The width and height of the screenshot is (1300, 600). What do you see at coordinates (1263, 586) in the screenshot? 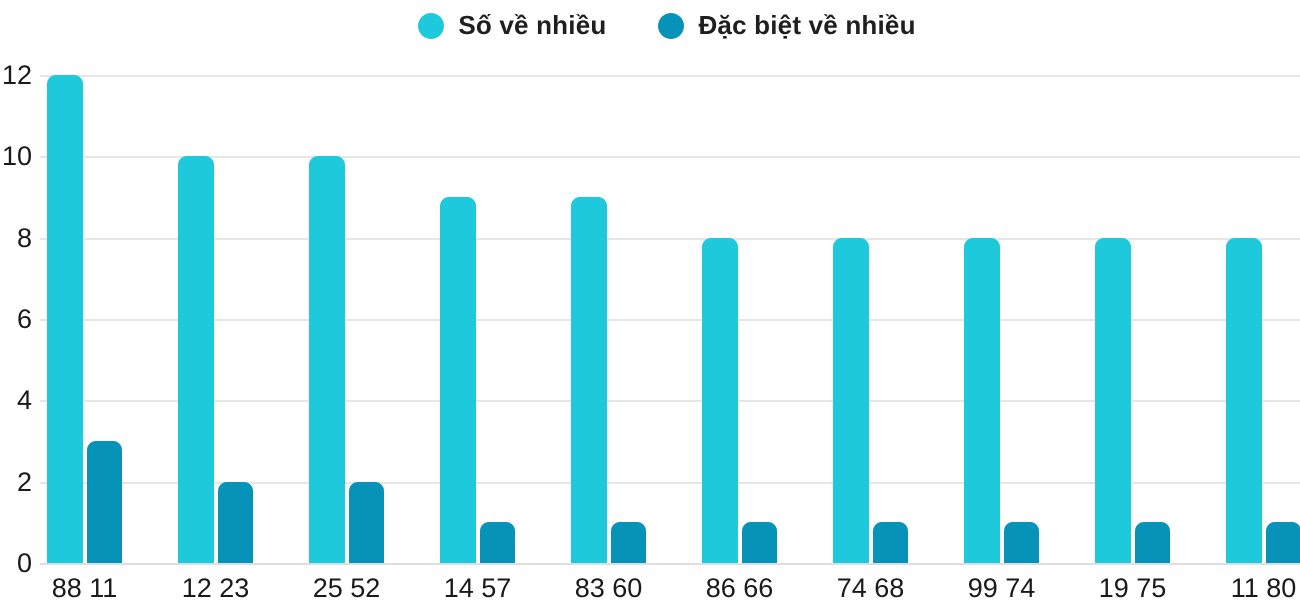
I see `x-category-label: 11 80` at bounding box center [1263, 586].